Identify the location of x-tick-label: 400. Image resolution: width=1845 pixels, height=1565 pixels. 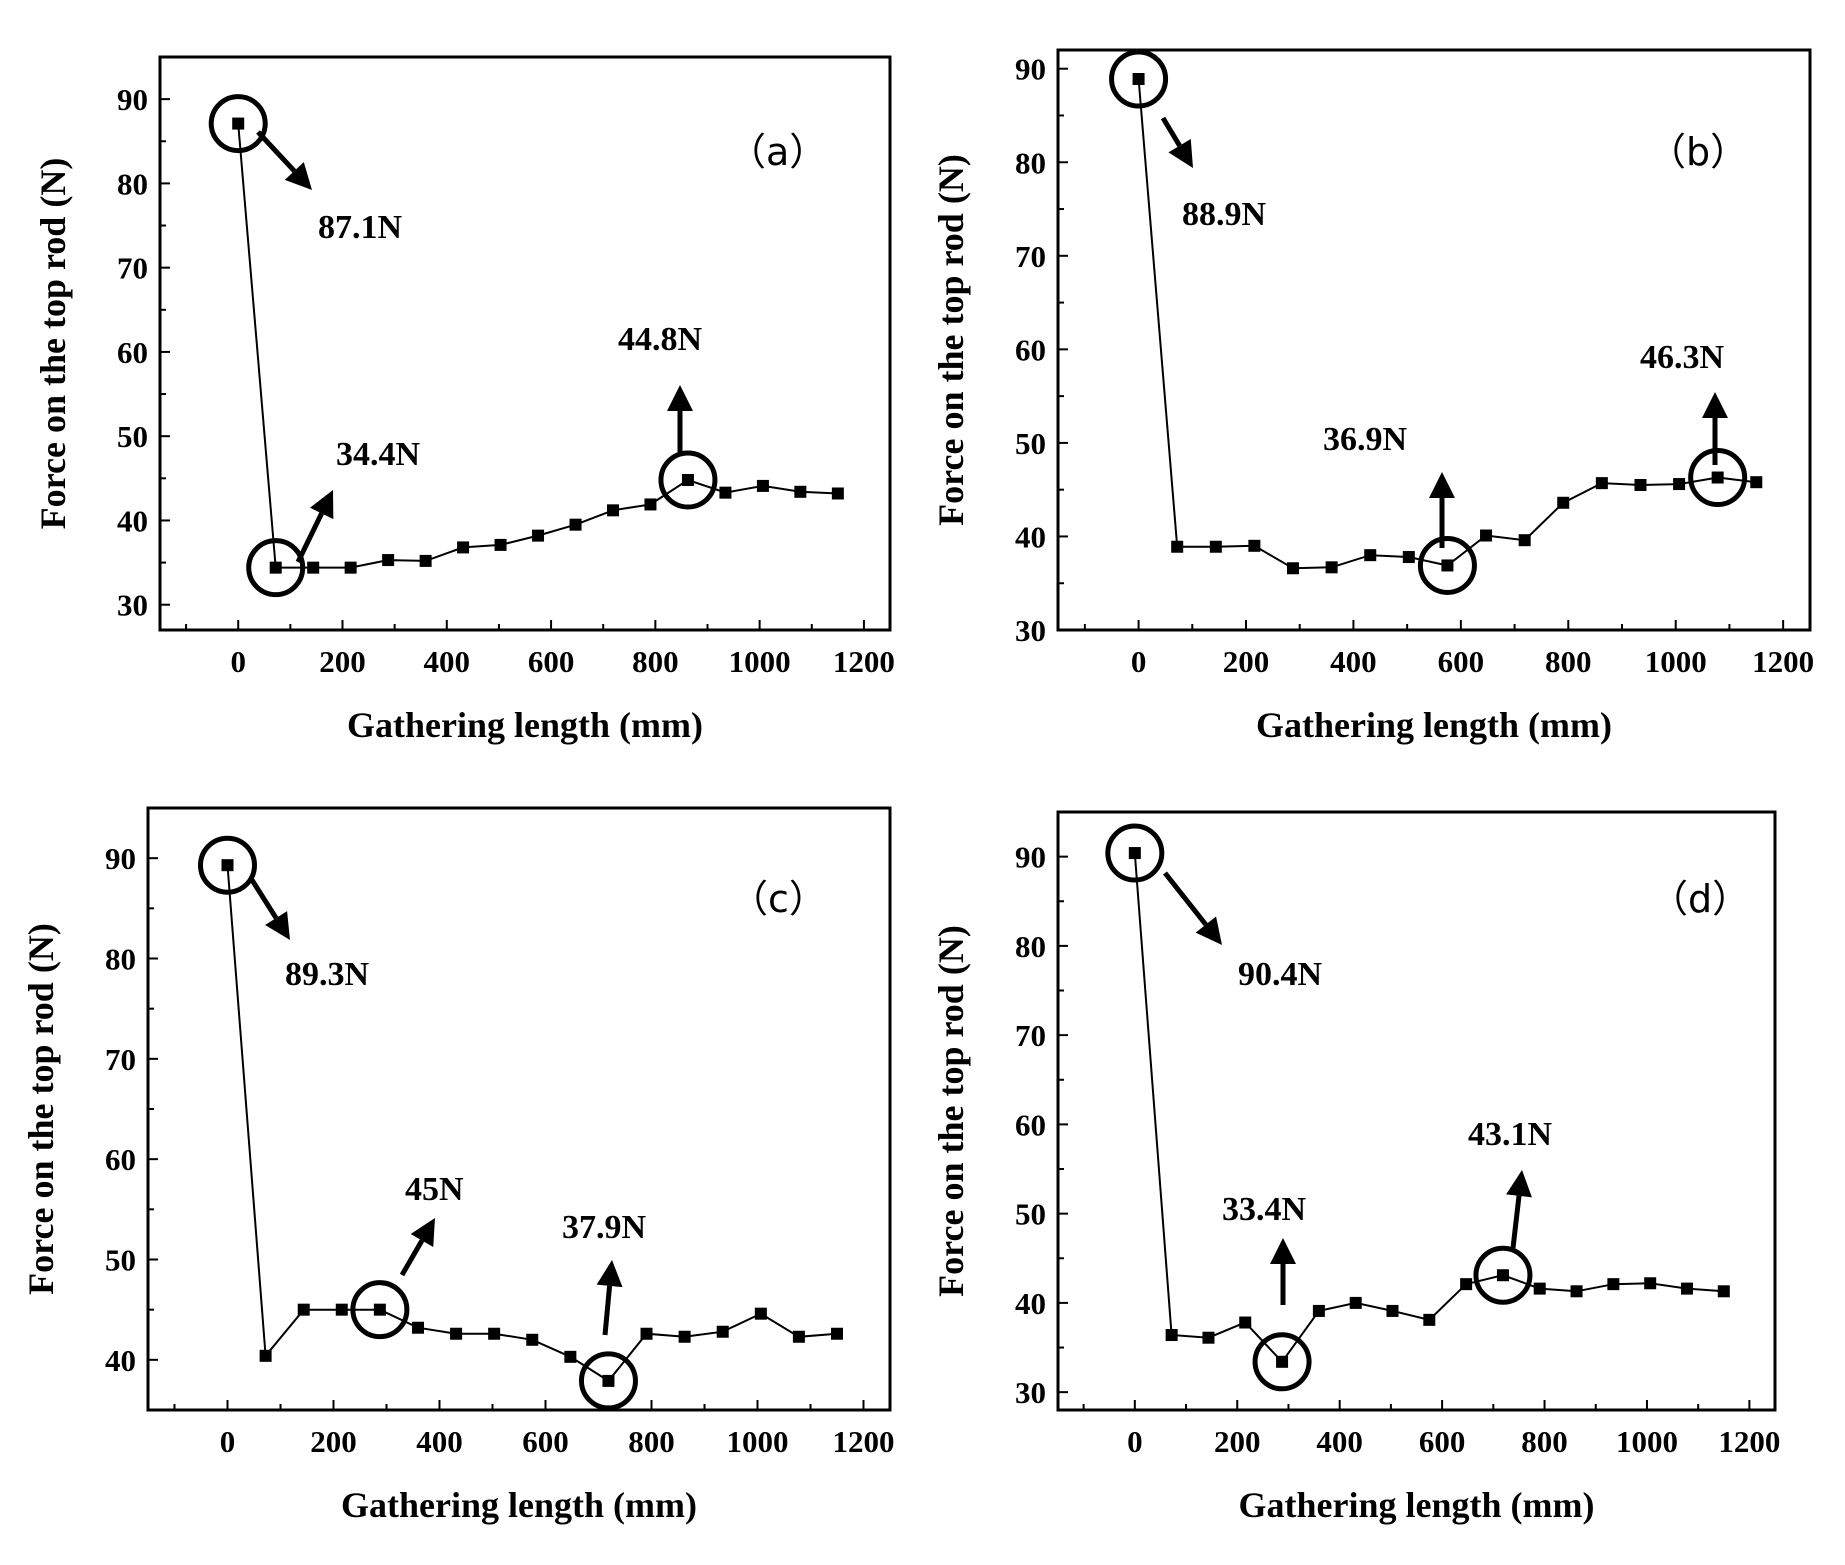
(447, 661).